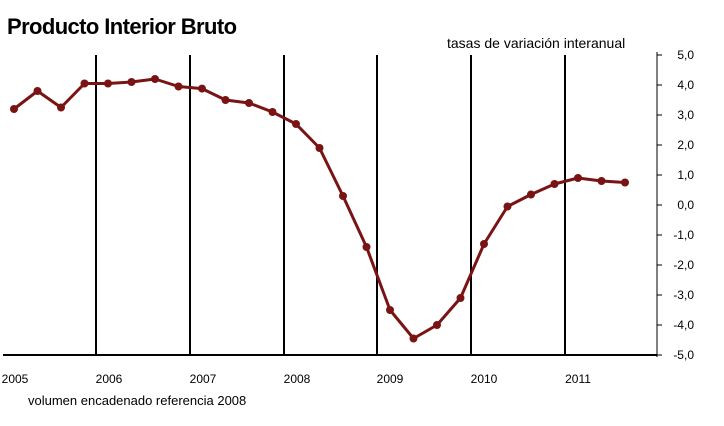 The image size is (724, 426). What do you see at coordinates (122, 26) in the screenshot?
I see `chart-title: Producto Interior Bruto` at bounding box center [122, 26].